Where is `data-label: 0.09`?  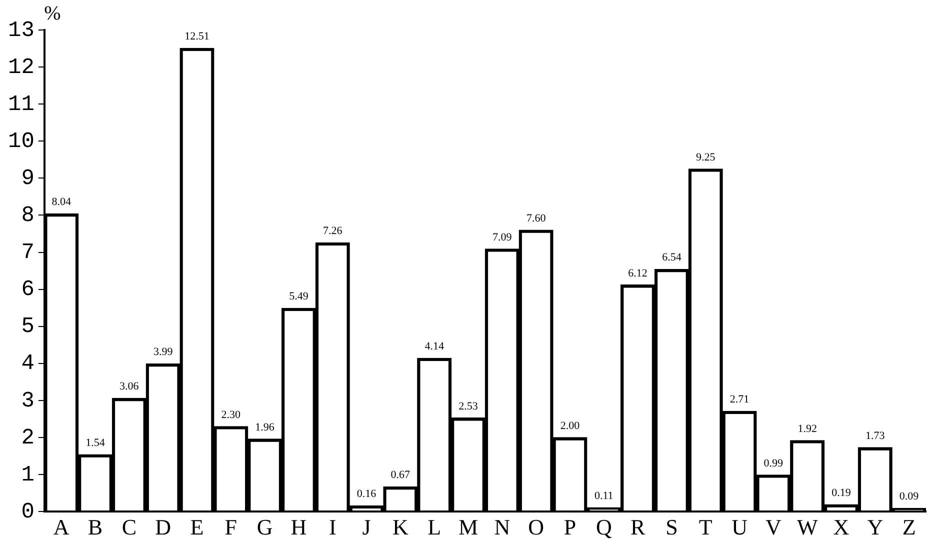
data-label: 0.09 is located at coordinates (909, 496).